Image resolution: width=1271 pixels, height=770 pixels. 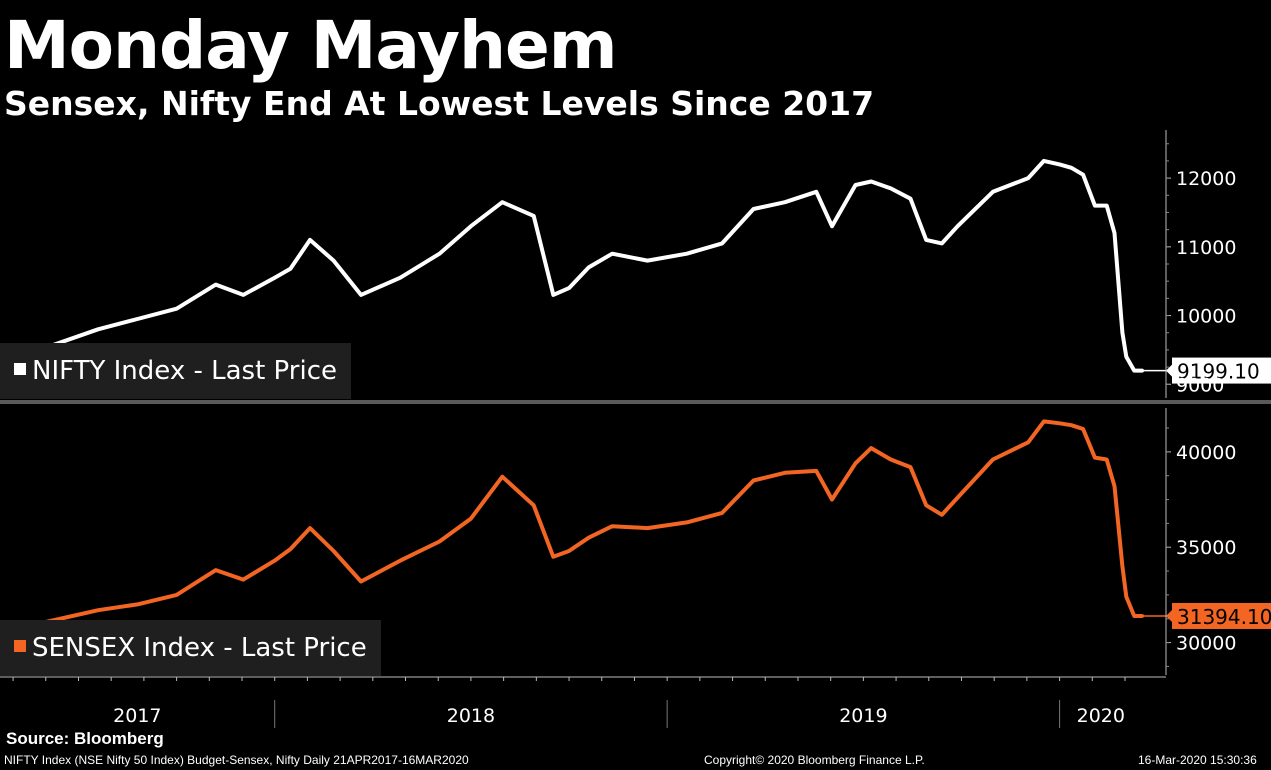 I want to click on footer-timestamp: 16-Mar-2020 15:30:36, so click(x=1197, y=760).